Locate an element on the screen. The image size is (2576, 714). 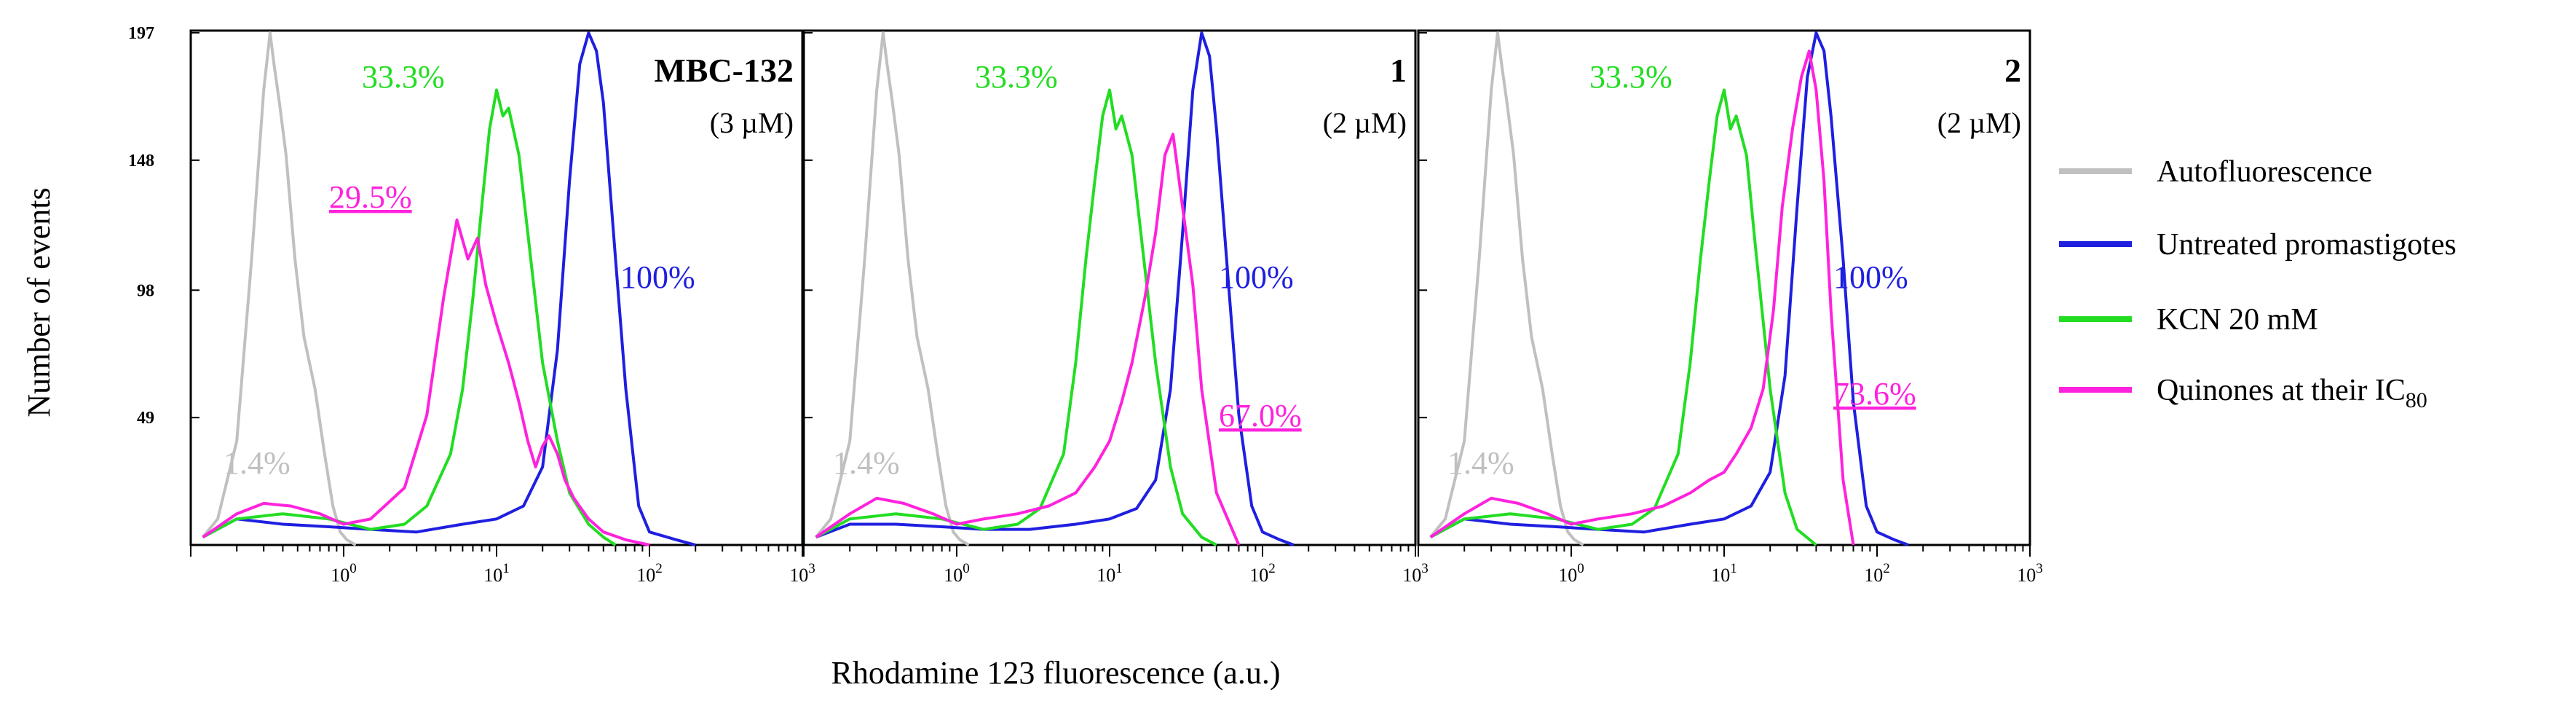
series-kcn is located at coordinates (410, 317).